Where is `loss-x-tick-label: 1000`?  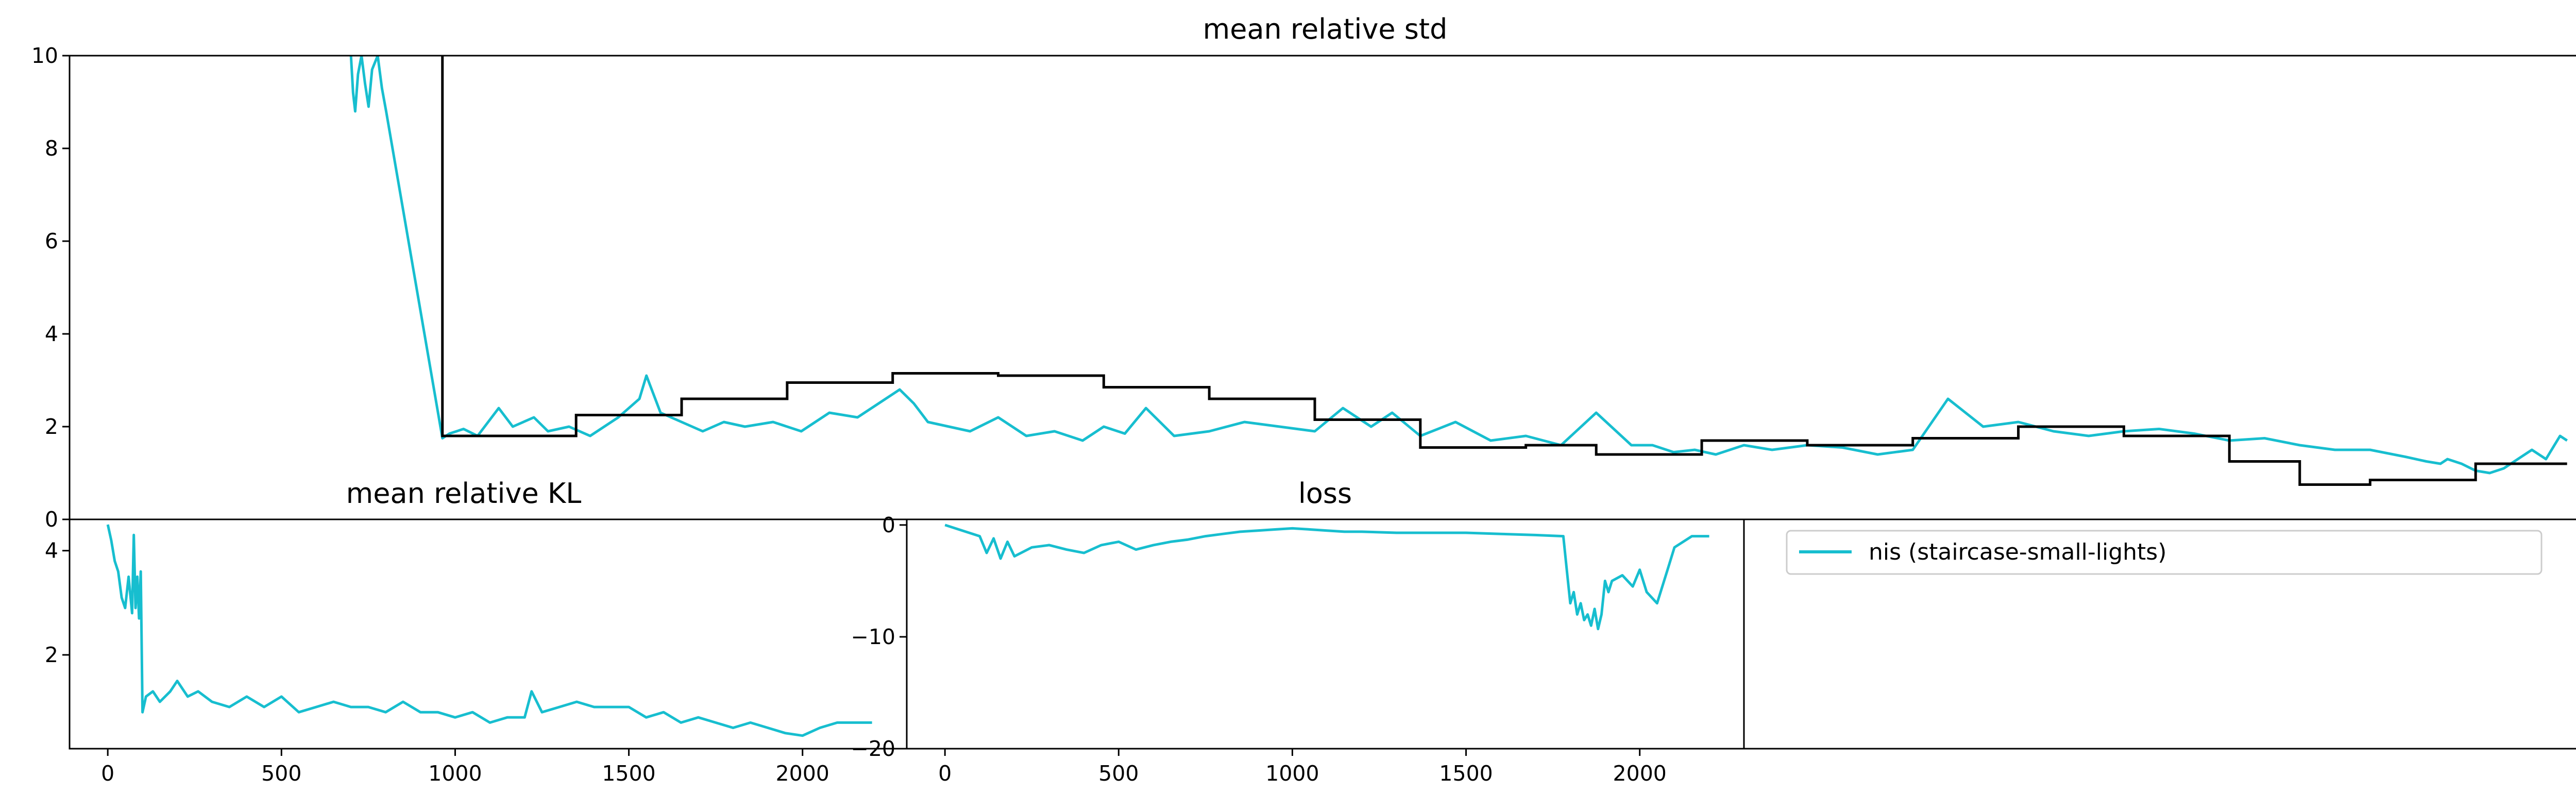
loss-x-tick-label: 1000 is located at coordinates (1292, 773).